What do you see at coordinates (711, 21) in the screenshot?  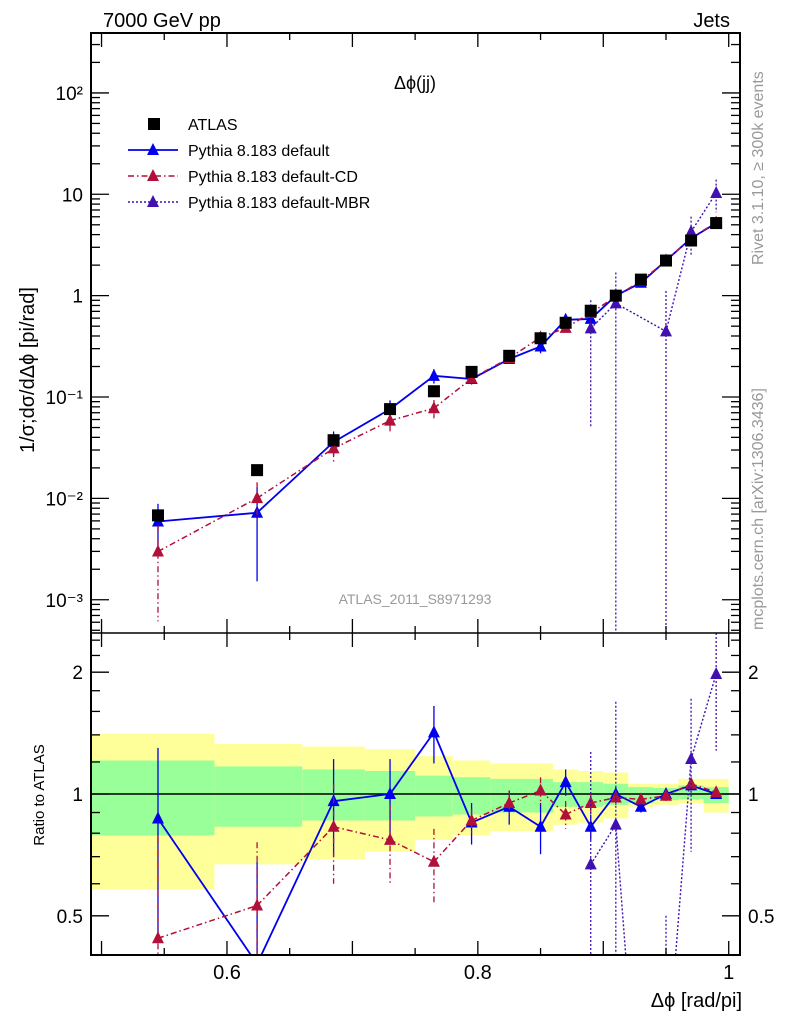 I see `header-right: Jets` at bounding box center [711, 21].